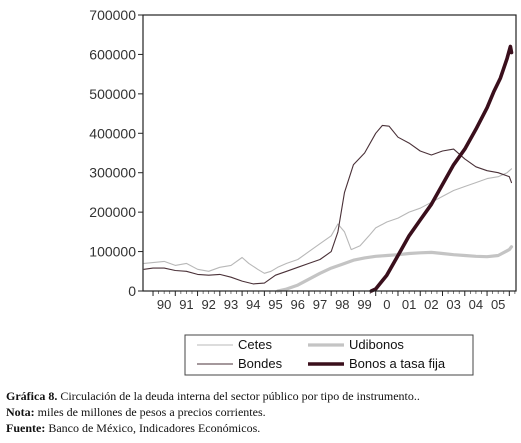 This screenshot has height=443, width=521. Describe the element at coordinates (112, 252) in the screenshot. I see `y-tick-label: 100000` at that location.